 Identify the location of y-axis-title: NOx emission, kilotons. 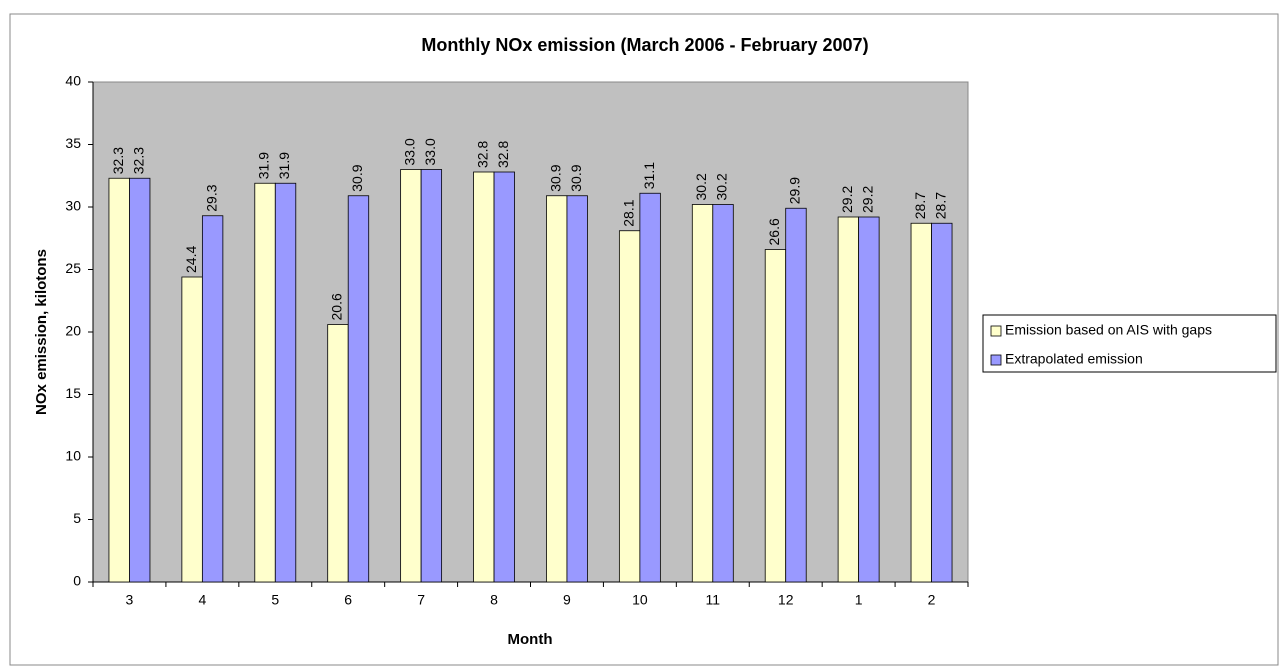
(41, 332).